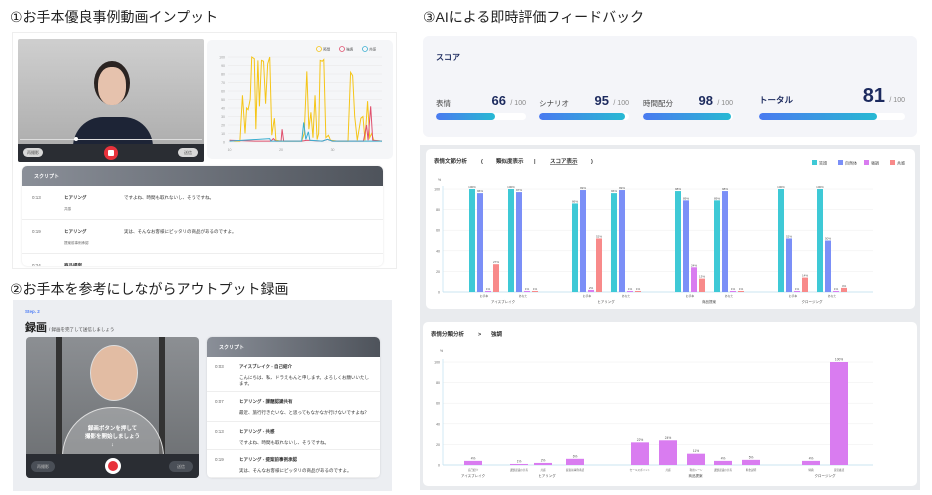 The height and width of the screenshot is (495, 932). Describe the element at coordinates (811, 470) in the screenshot. I see `bar-label: 特典` at that location.